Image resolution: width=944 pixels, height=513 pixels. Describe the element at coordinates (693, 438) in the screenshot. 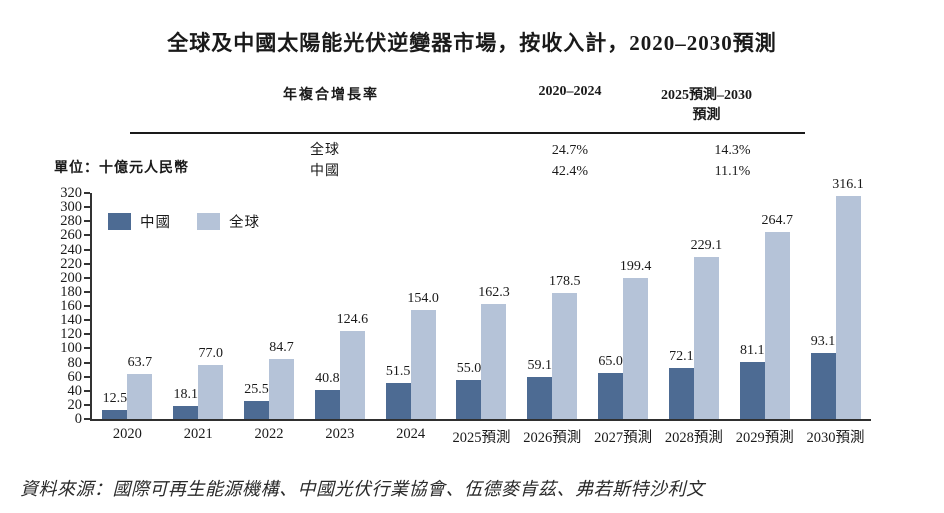

I see `x-axis-label: 2028預測` at that location.